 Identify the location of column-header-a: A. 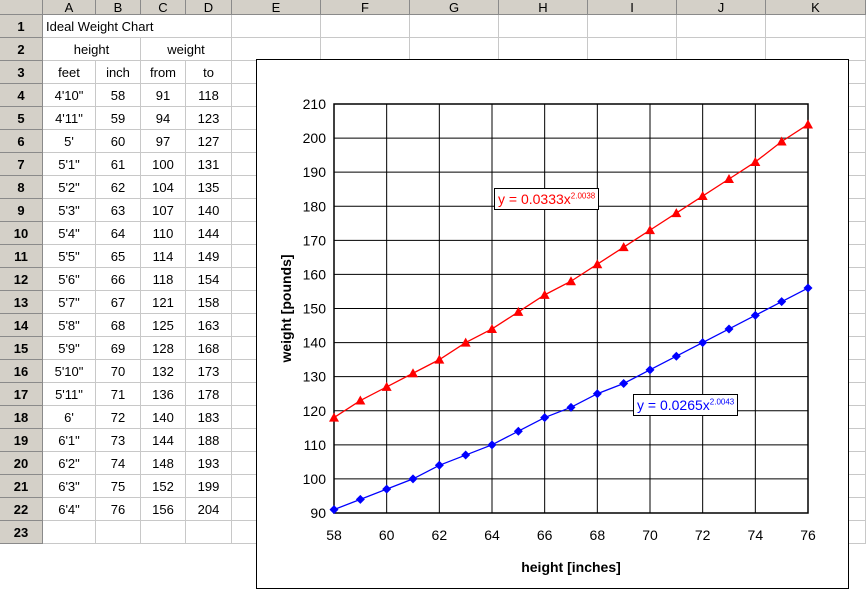
(69, 7).